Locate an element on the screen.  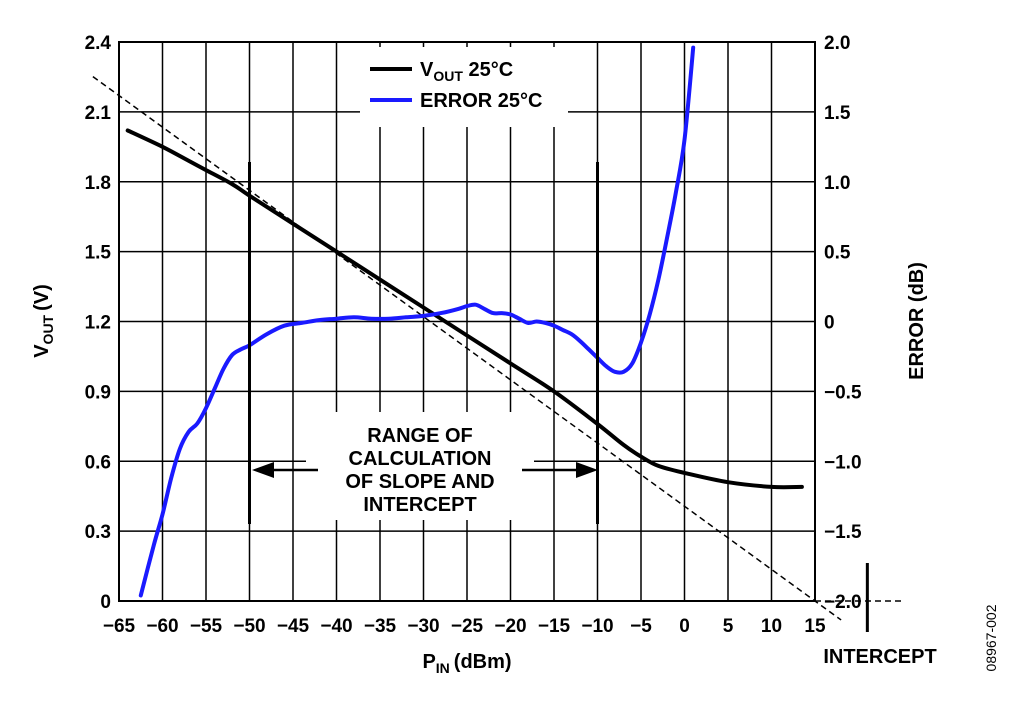
legend-label-error: ERROR 25°C is located at coordinates (481, 101).